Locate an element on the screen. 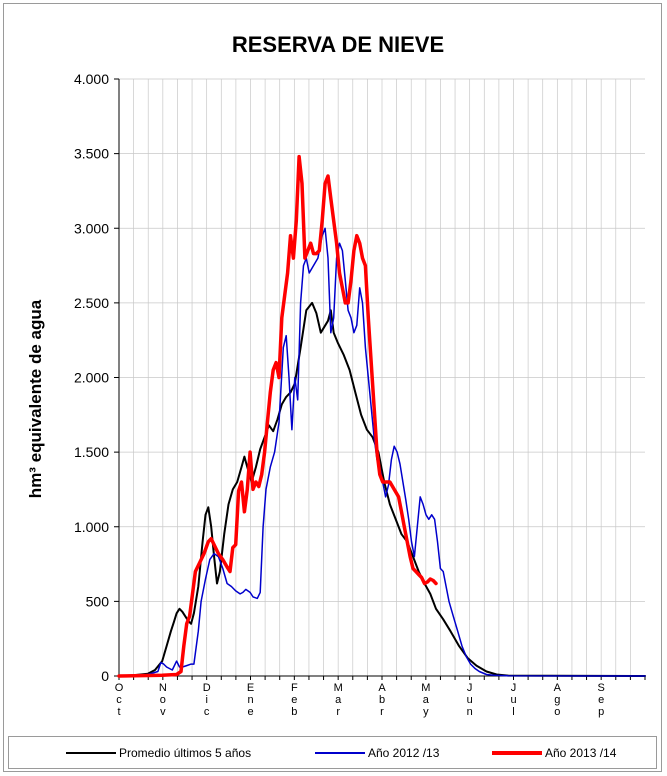  y-tick-label: 1.500 is located at coordinates (91, 452).